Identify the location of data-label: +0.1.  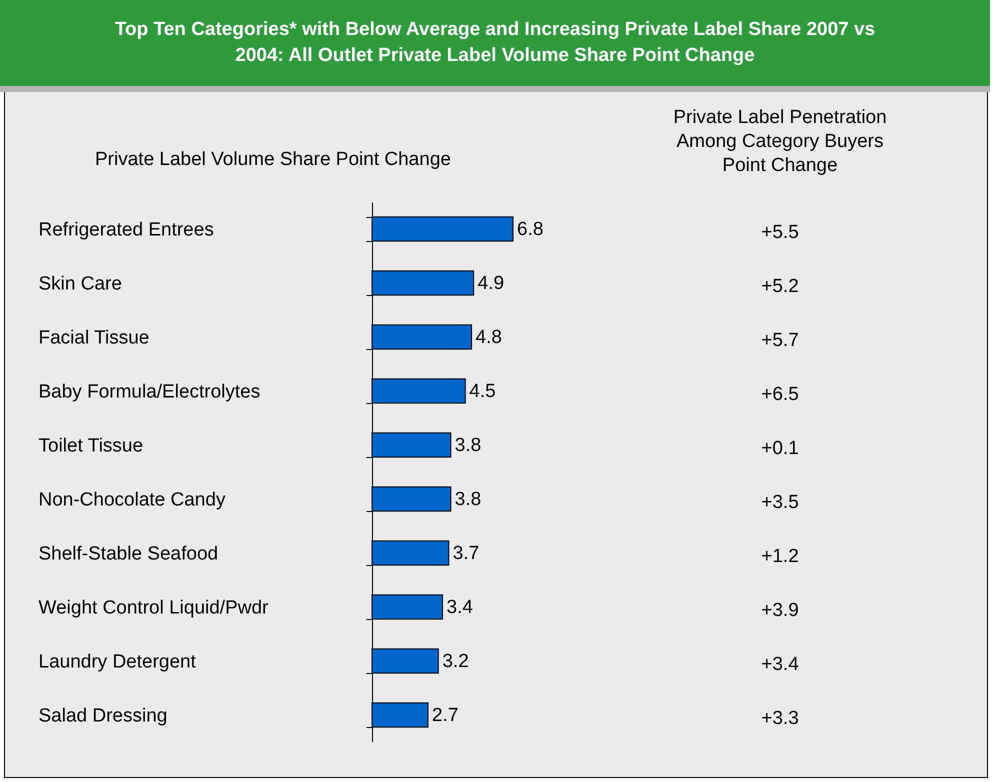
(780, 448).